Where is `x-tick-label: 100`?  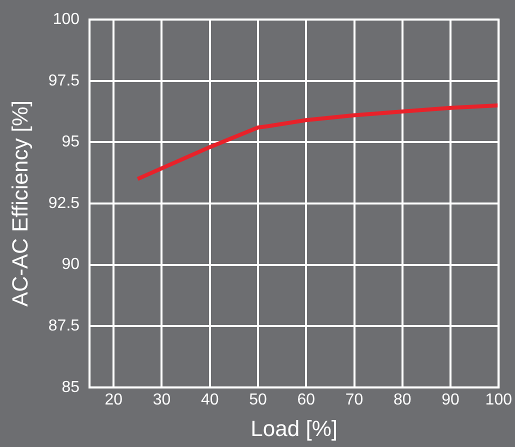 x-tick-label: 100 is located at coordinates (498, 399).